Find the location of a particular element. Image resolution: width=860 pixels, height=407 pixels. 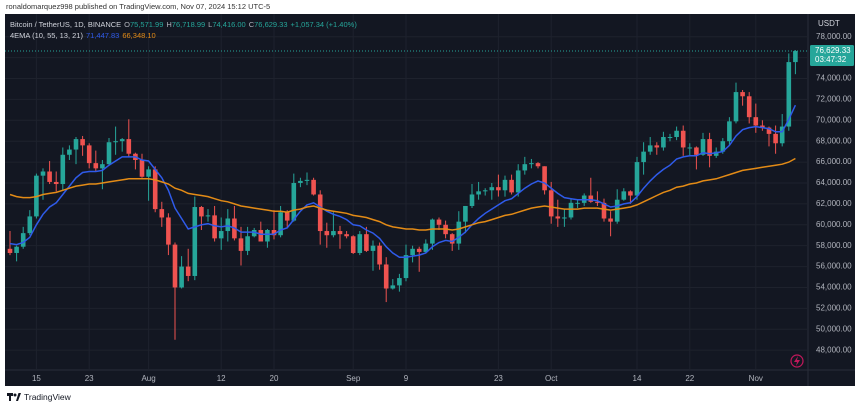

y-tick-label: 50,000.00 is located at coordinates (834, 328).